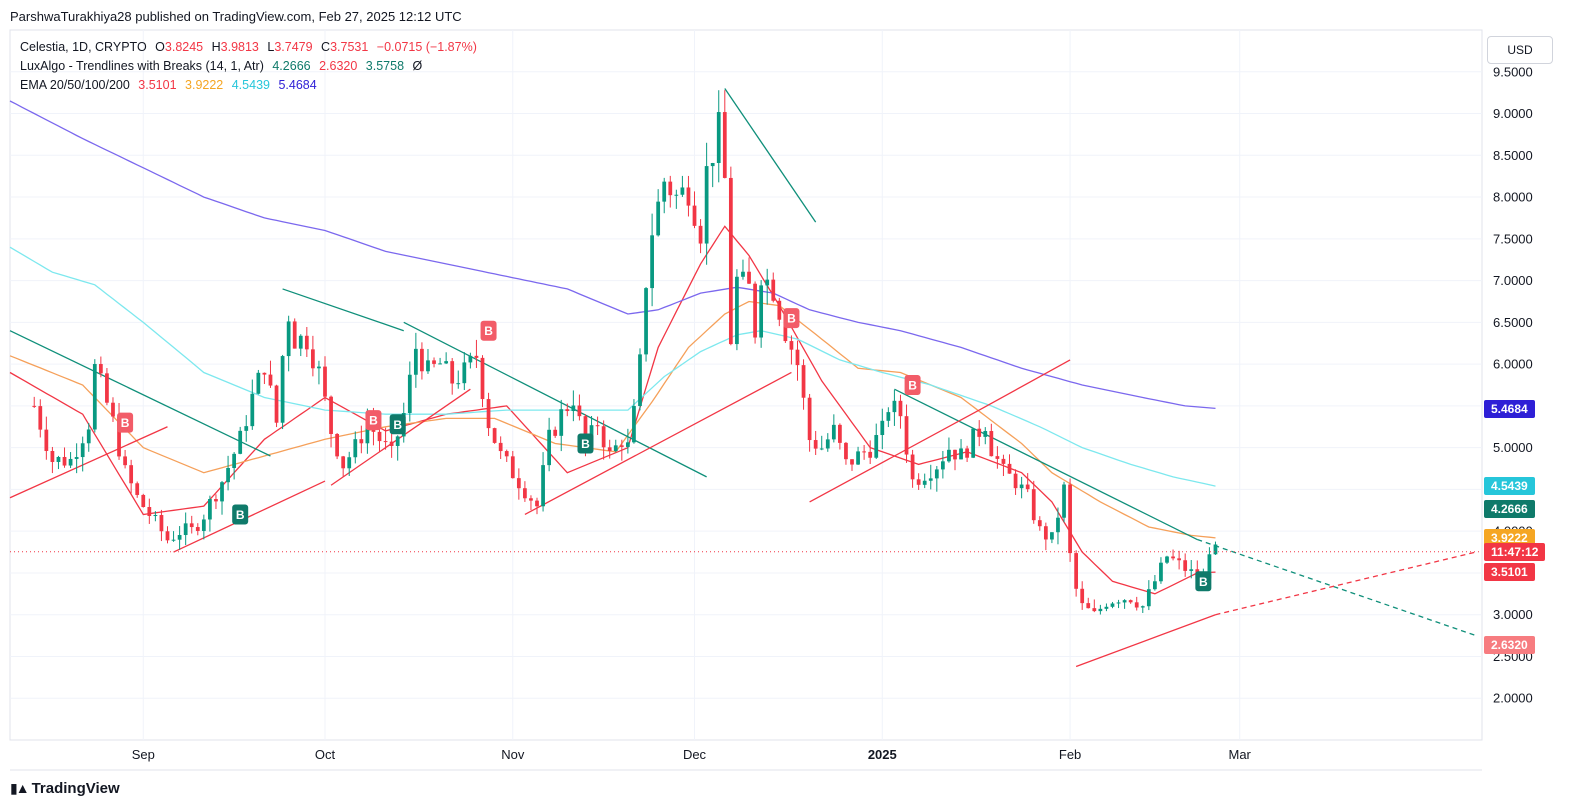 This screenshot has width=1570, height=810. What do you see at coordinates (1513, 614) in the screenshot?
I see `price-tick-label: 3.0000` at bounding box center [1513, 614].